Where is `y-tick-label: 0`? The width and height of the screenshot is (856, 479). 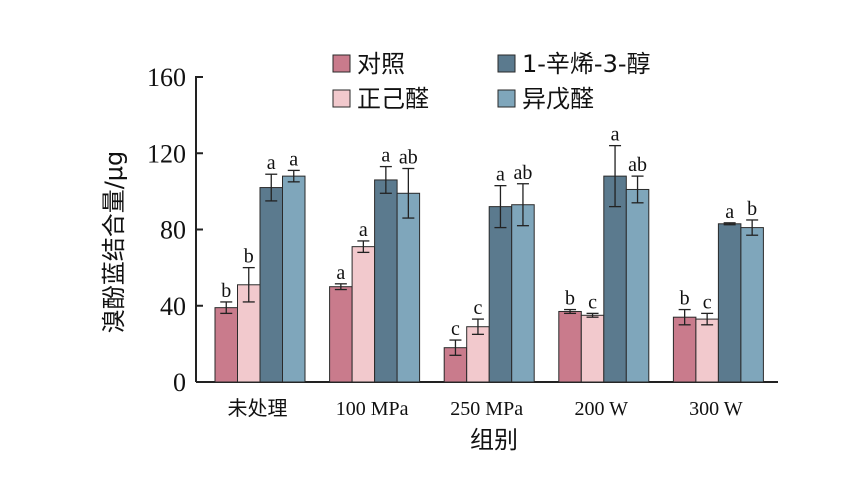 y-tick-label: 0 is located at coordinates (179, 382).